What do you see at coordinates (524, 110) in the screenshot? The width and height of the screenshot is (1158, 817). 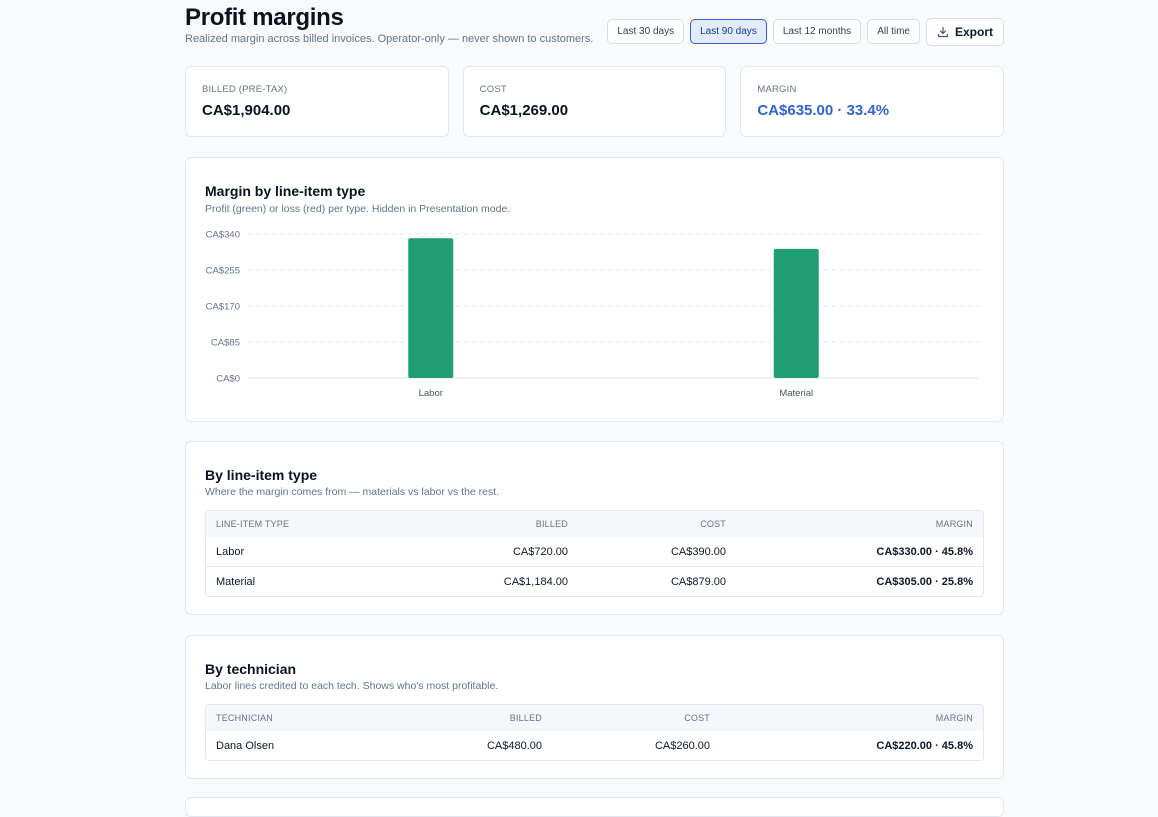 I see `cost-value: CA$1,269.00` at bounding box center [524, 110].